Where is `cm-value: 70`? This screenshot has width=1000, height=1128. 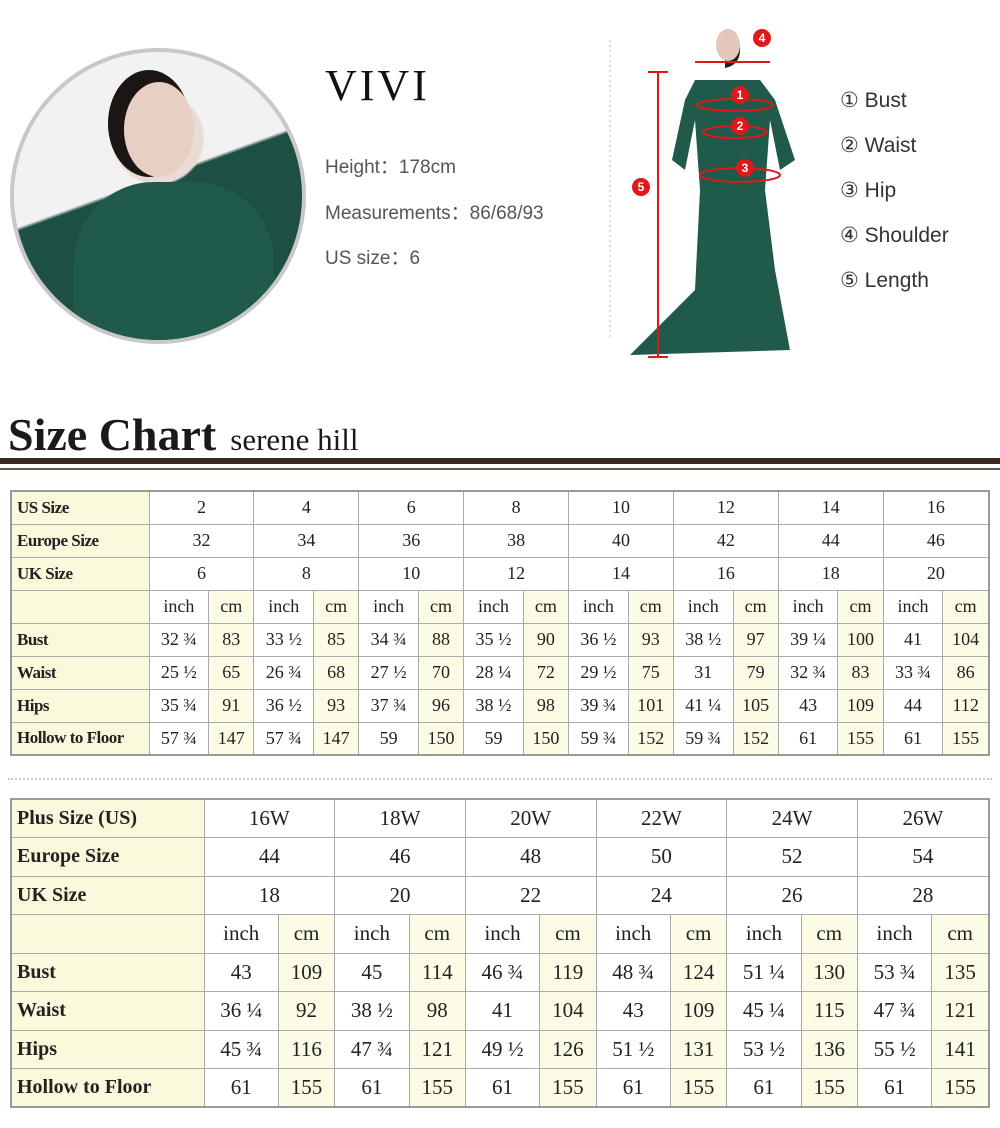
cm-value: 70 is located at coordinates (441, 672).